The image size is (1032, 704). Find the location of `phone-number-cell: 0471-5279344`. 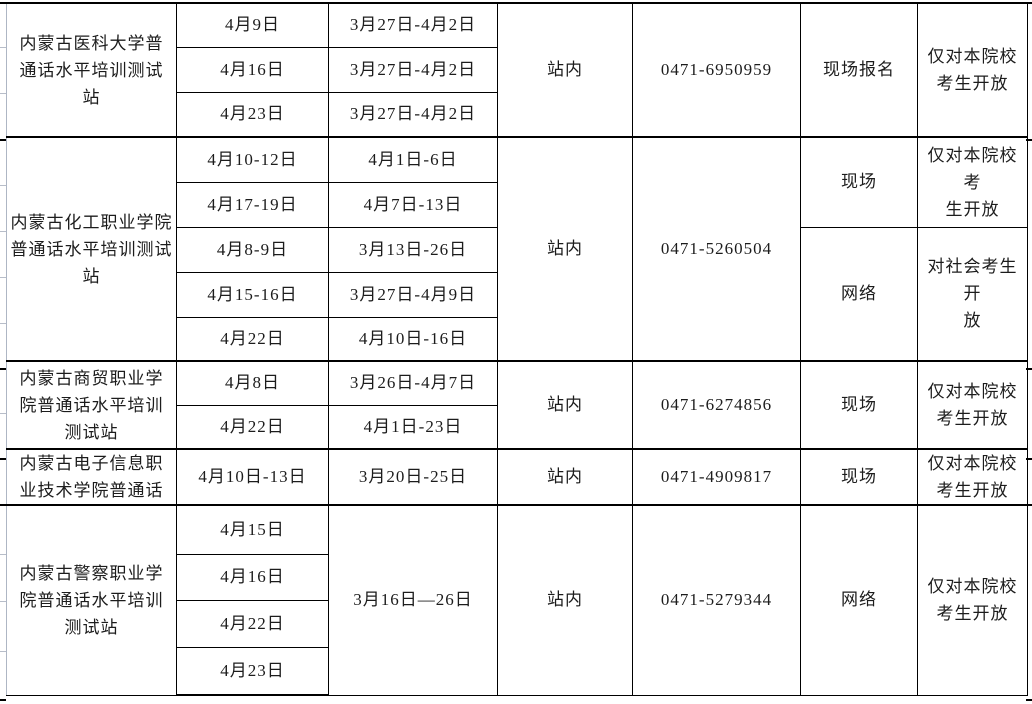

phone-number-cell: 0471-5279344 is located at coordinates (716, 600).